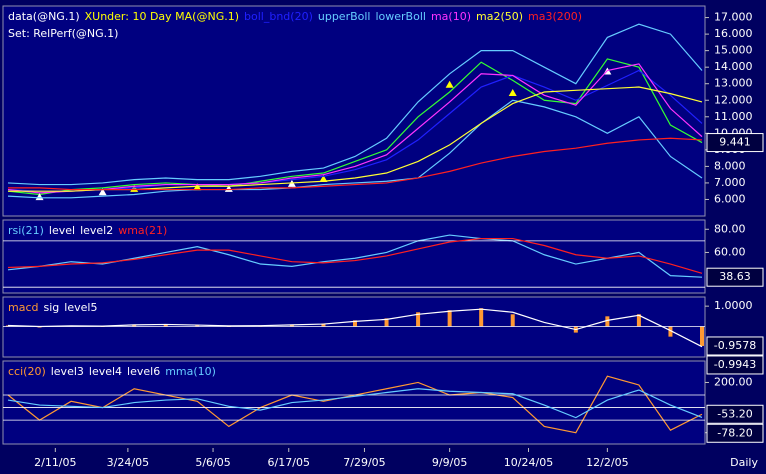 The width and height of the screenshot is (766, 474). Describe the element at coordinates (162, 16) in the screenshot. I see `legend-entry: XUnder: 10 Day MA(@NG.1)` at that location.